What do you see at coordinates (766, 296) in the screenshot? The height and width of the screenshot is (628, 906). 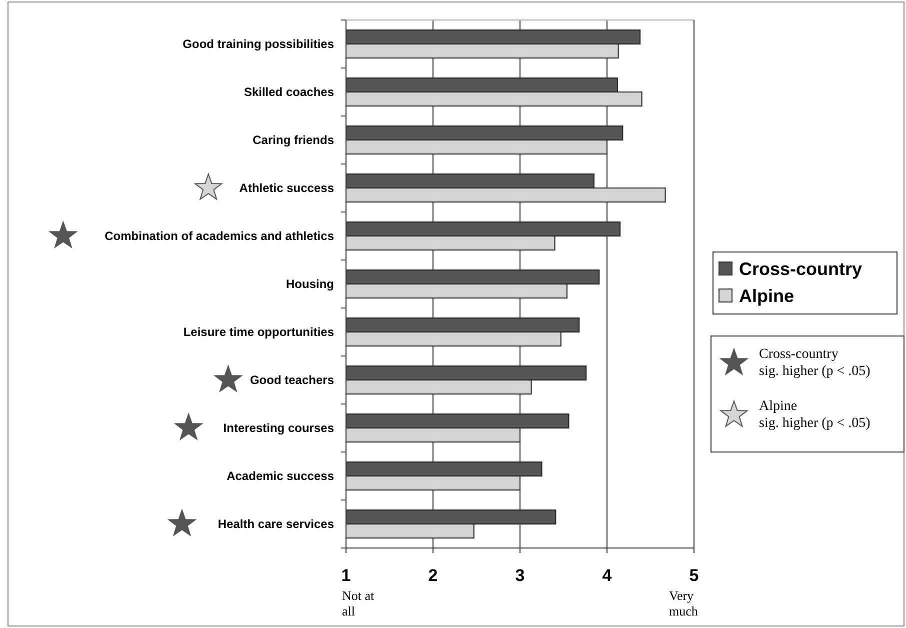 I see `legend-label: Alpine` at bounding box center [766, 296].